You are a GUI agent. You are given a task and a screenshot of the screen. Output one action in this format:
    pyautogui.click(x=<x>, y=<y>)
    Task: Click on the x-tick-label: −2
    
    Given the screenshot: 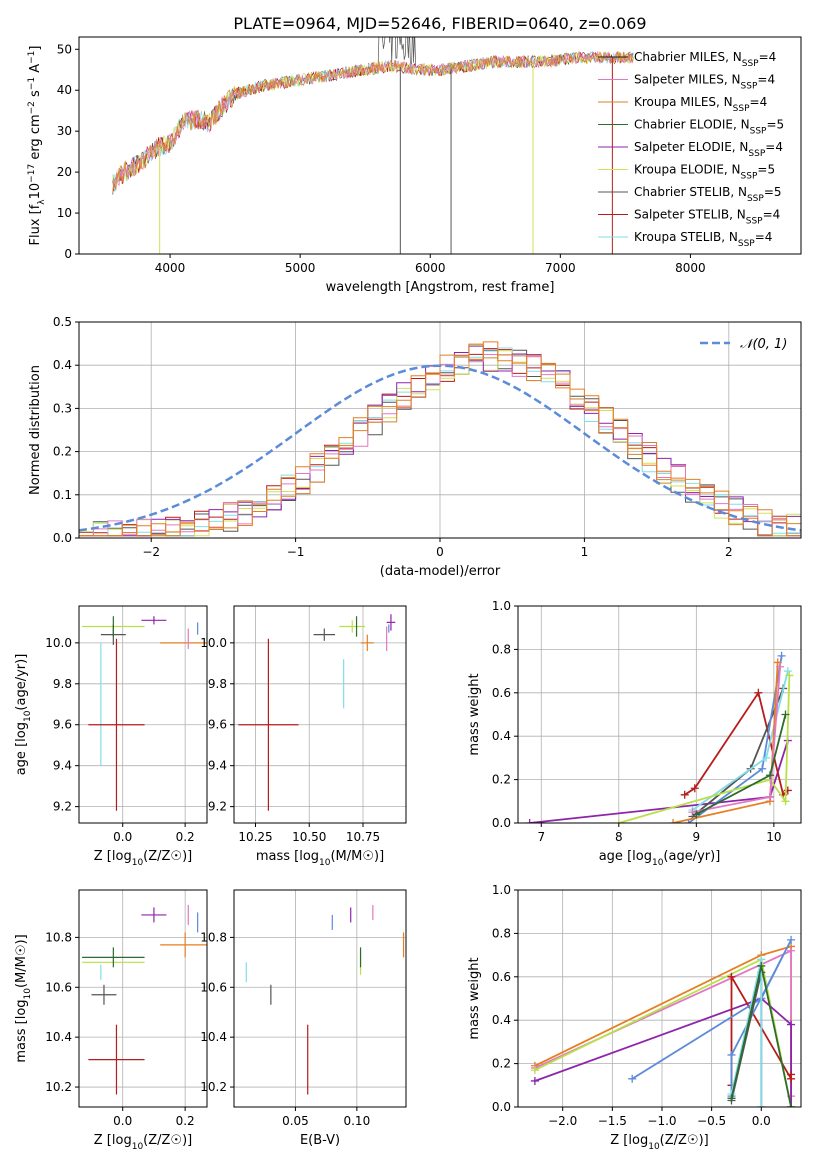 What is the action you would take?
    pyautogui.click(x=151, y=552)
    